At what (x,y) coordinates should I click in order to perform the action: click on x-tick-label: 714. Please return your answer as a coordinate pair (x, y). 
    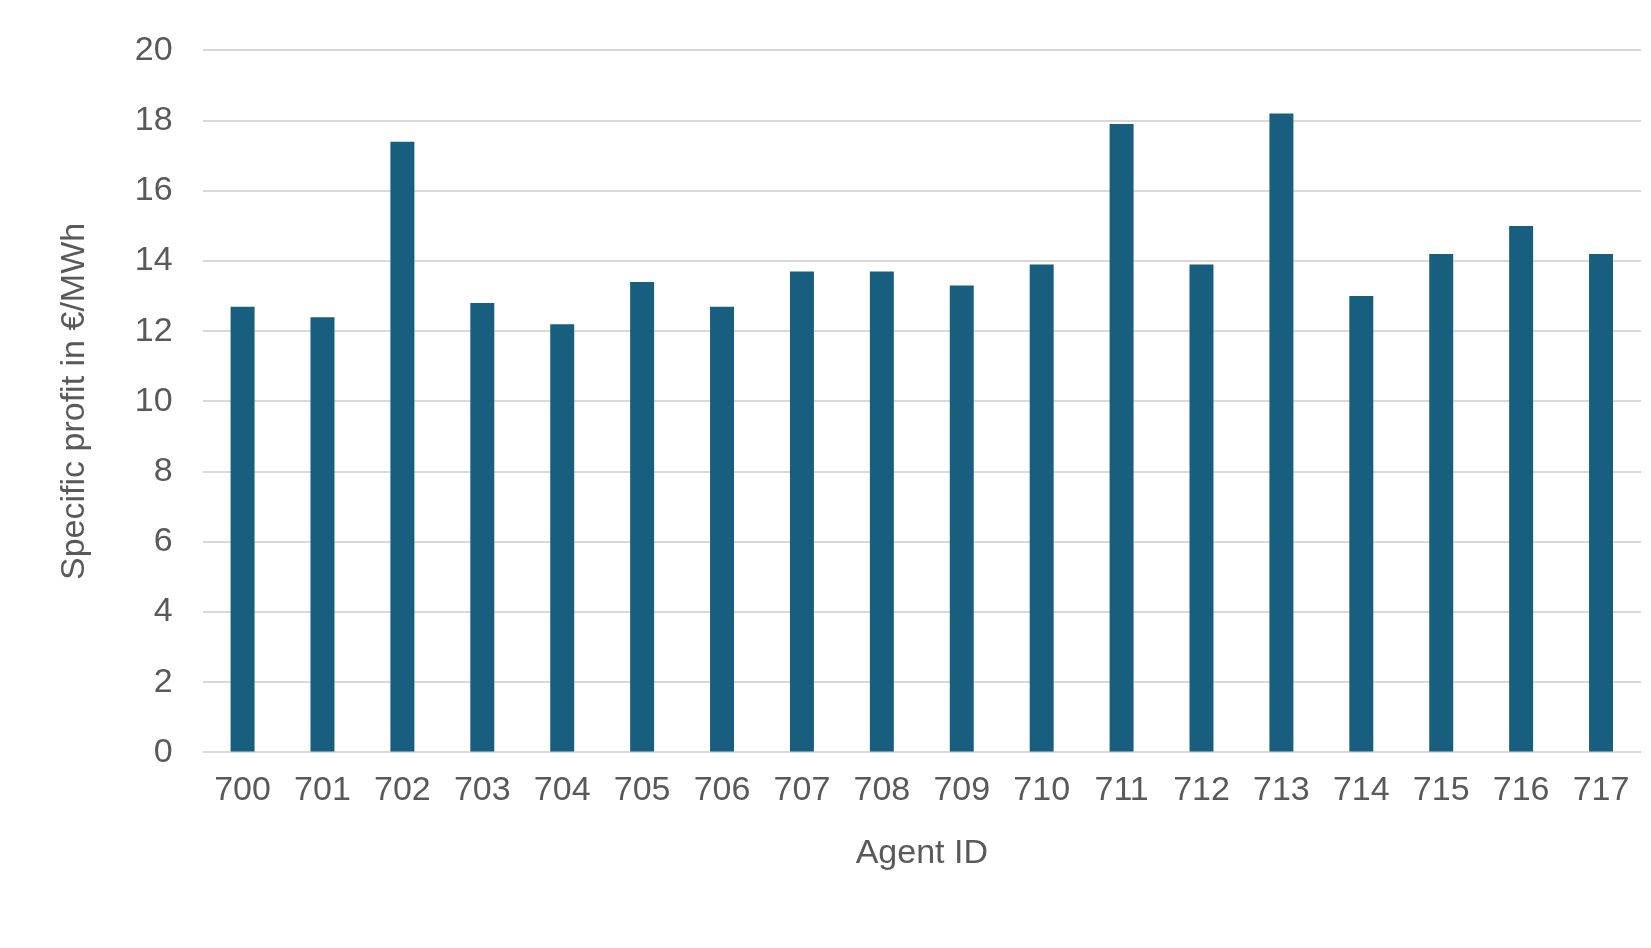
    Looking at the image, I should click on (1361, 788).